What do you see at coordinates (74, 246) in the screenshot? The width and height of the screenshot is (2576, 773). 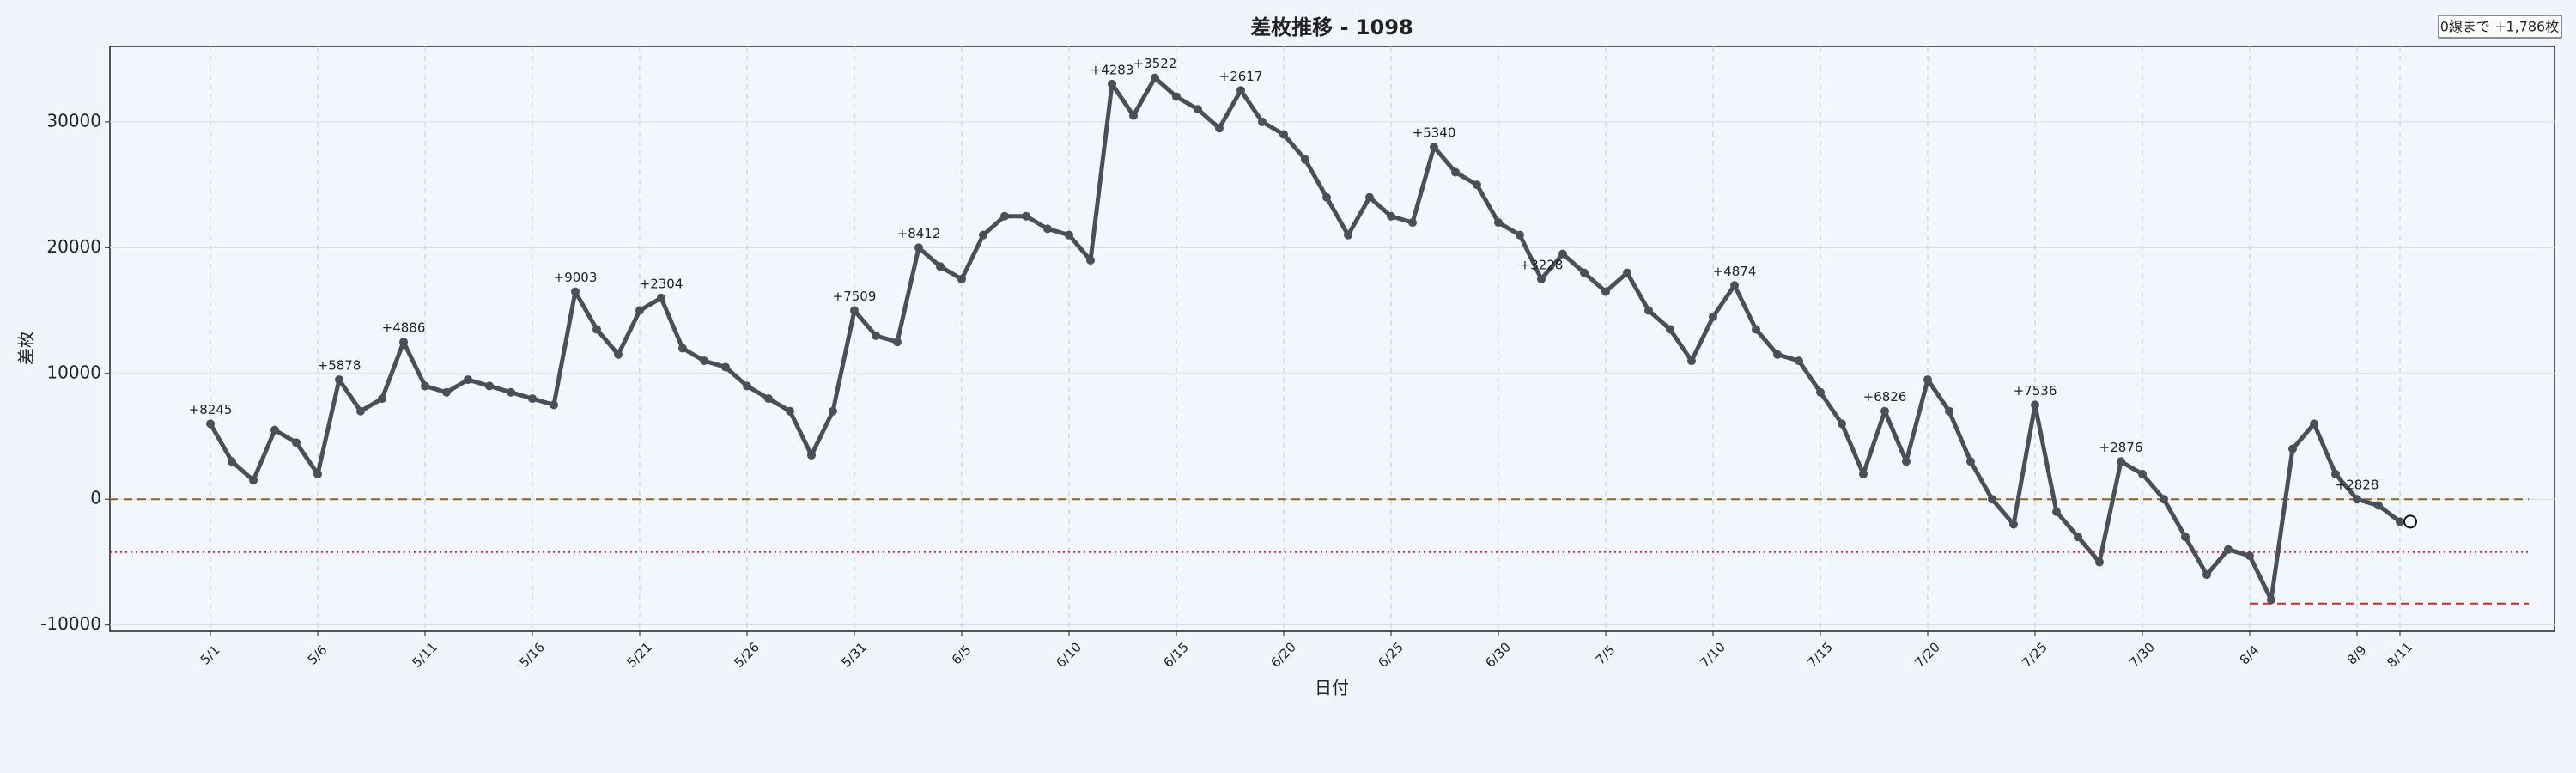 I see `y-tick-label: 20000` at bounding box center [74, 246].